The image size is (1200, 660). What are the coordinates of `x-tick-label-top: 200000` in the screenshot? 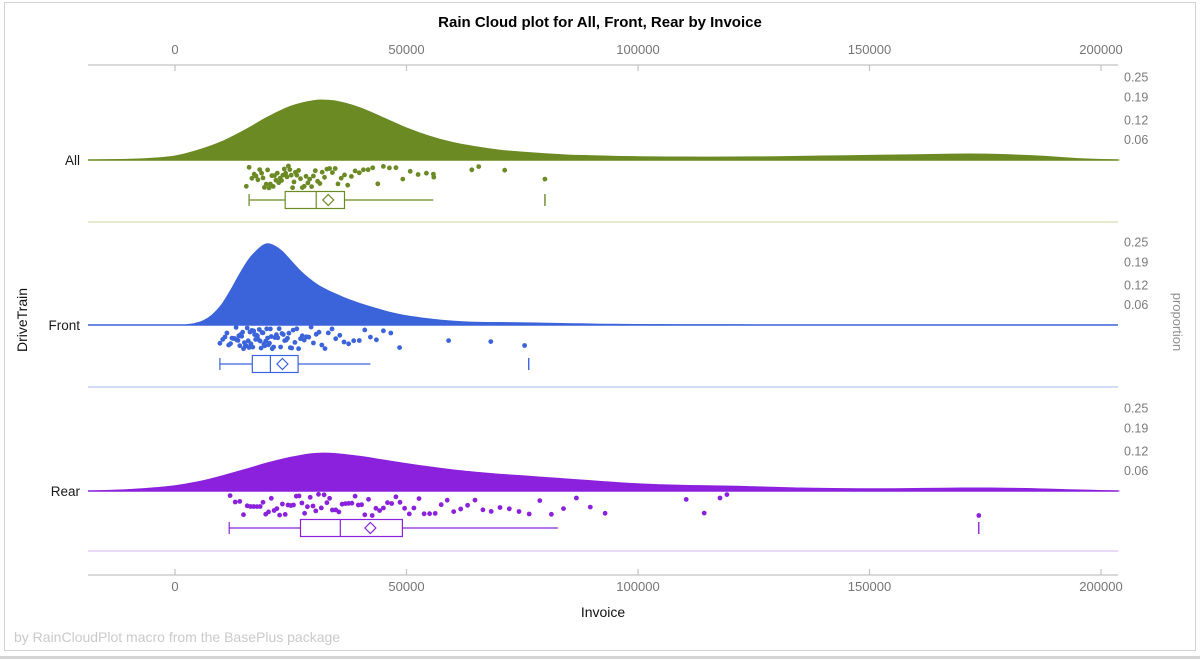 It's located at (1100, 49).